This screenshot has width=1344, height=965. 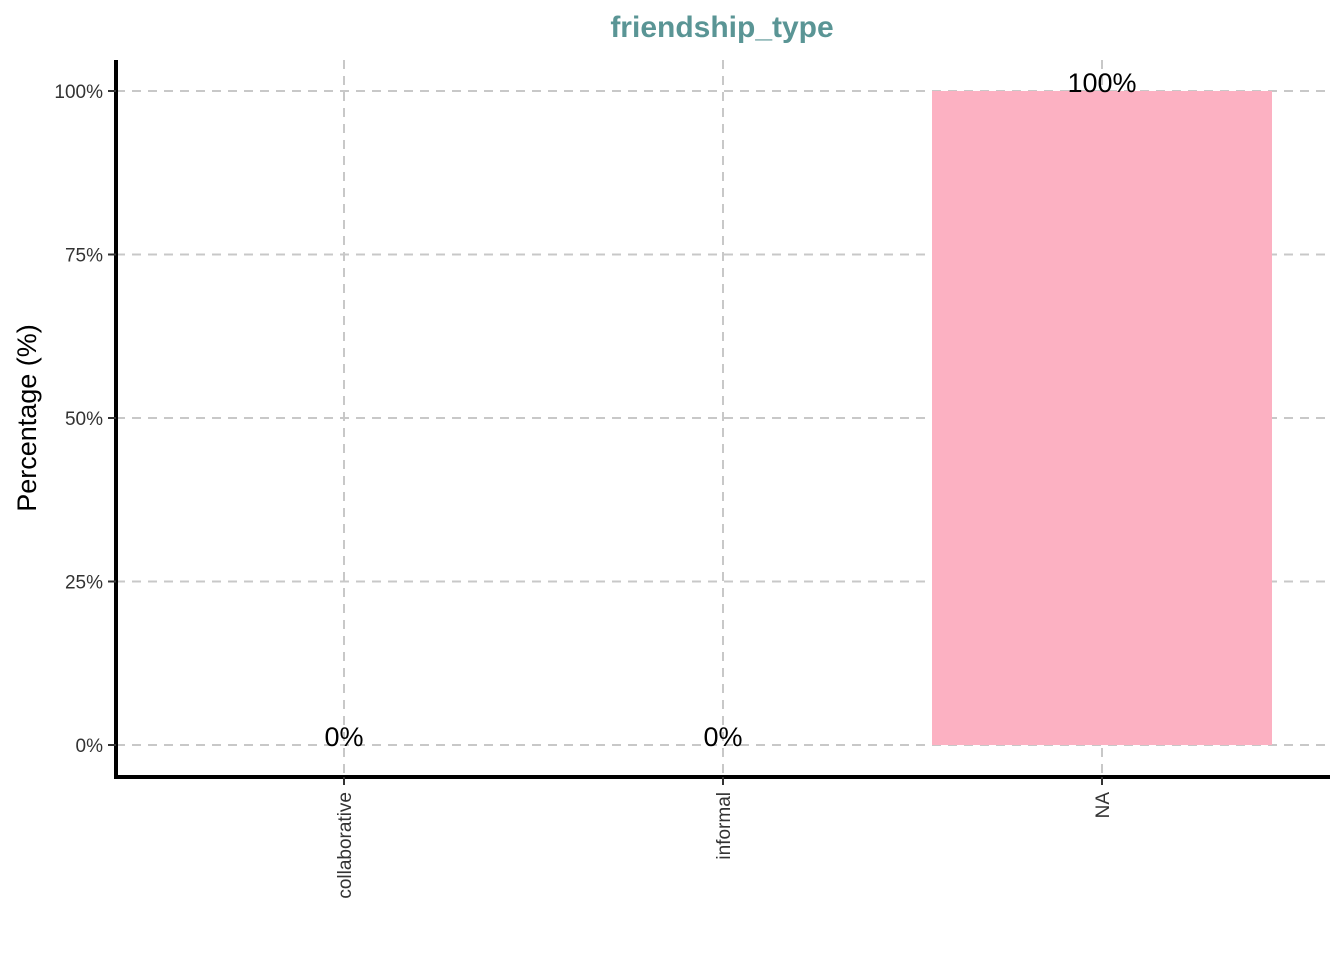 I want to click on y-tick-label: 100%, so click(x=78, y=92).